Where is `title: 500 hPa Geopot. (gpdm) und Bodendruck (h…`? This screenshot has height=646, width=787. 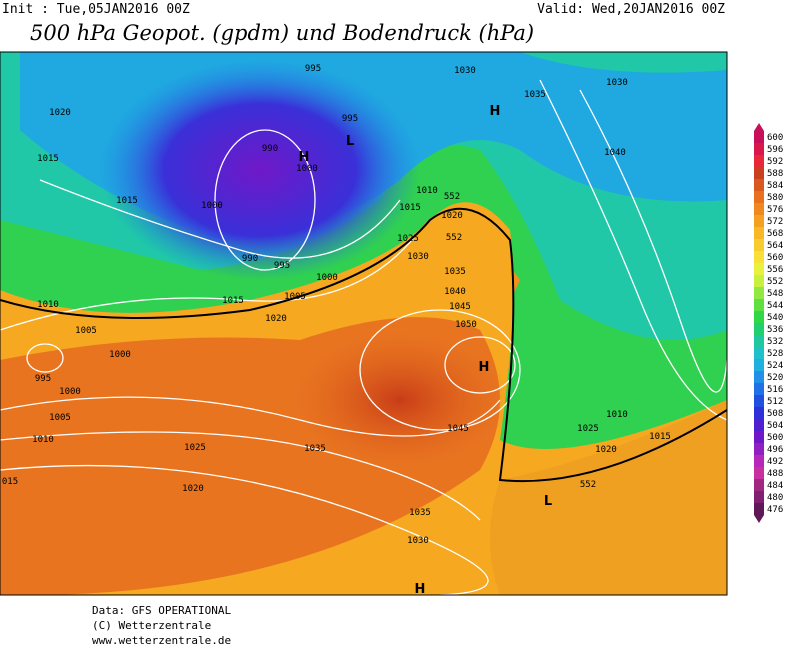
title: 500 hPa Geopot. (gpdm) und Bodendruck (h… is located at coordinates (282, 33).